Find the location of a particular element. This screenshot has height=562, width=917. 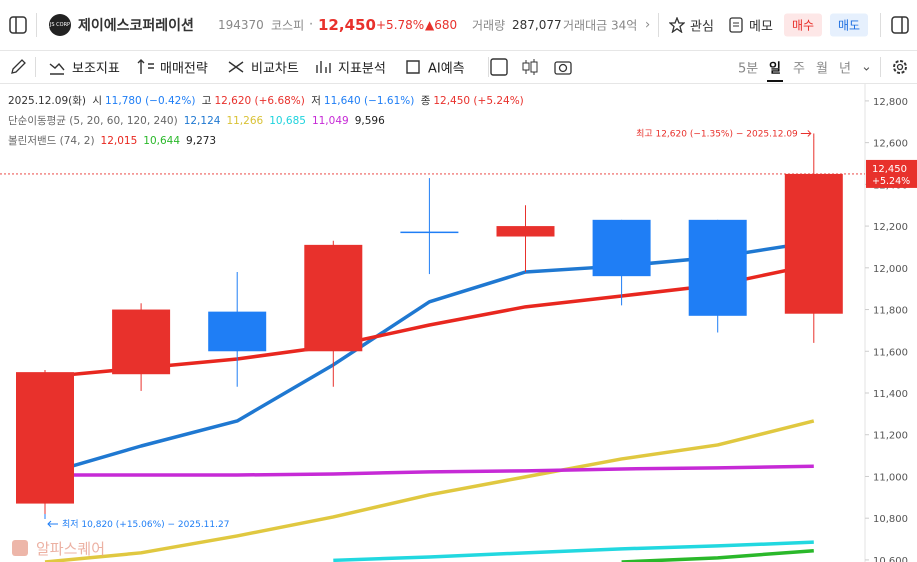

change-pct: +5.78% is located at coordinates (400, 25).